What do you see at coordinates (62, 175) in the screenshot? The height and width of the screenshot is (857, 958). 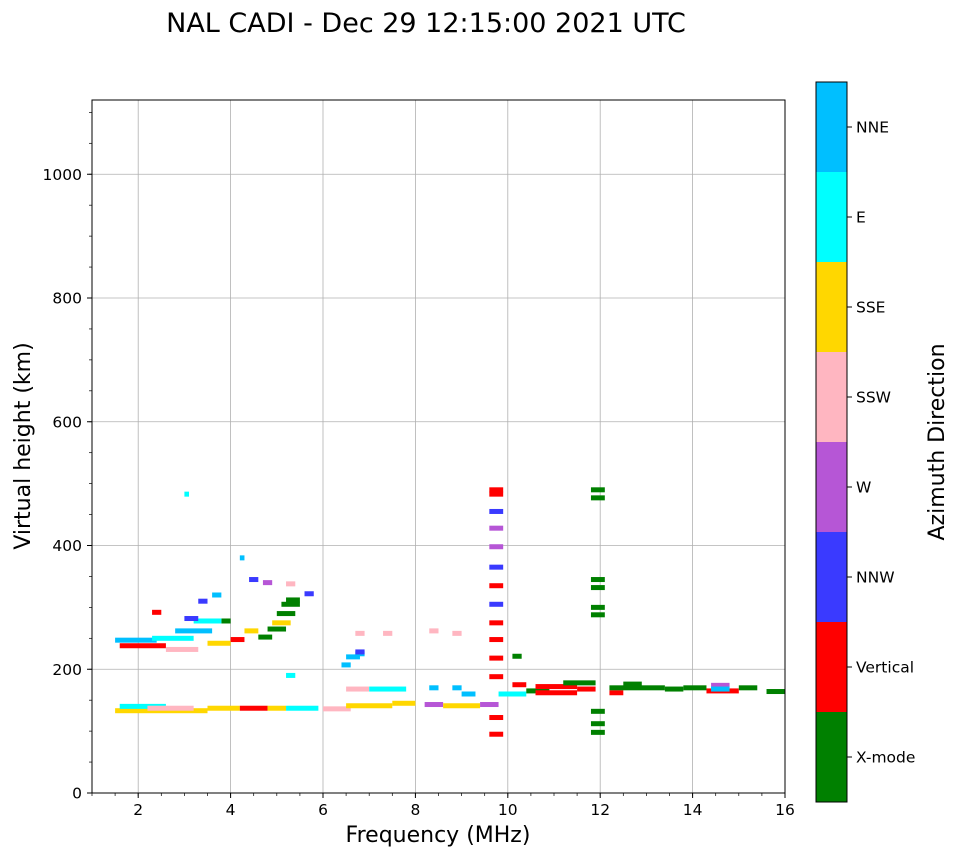 I see `y-tick-label: 1000` at bounding box center [62, 175].